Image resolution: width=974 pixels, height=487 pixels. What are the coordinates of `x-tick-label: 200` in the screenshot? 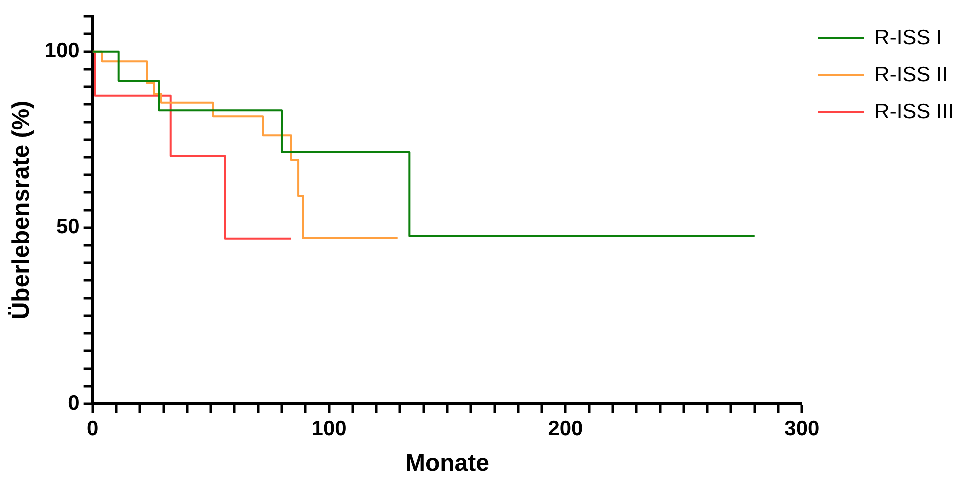 It's located at (566, 428).